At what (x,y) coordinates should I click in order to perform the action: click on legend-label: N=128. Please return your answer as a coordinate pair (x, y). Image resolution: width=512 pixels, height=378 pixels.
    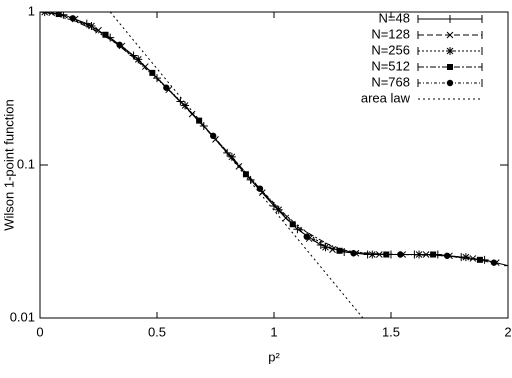
    Looking at the image, I should click on (390, 33).